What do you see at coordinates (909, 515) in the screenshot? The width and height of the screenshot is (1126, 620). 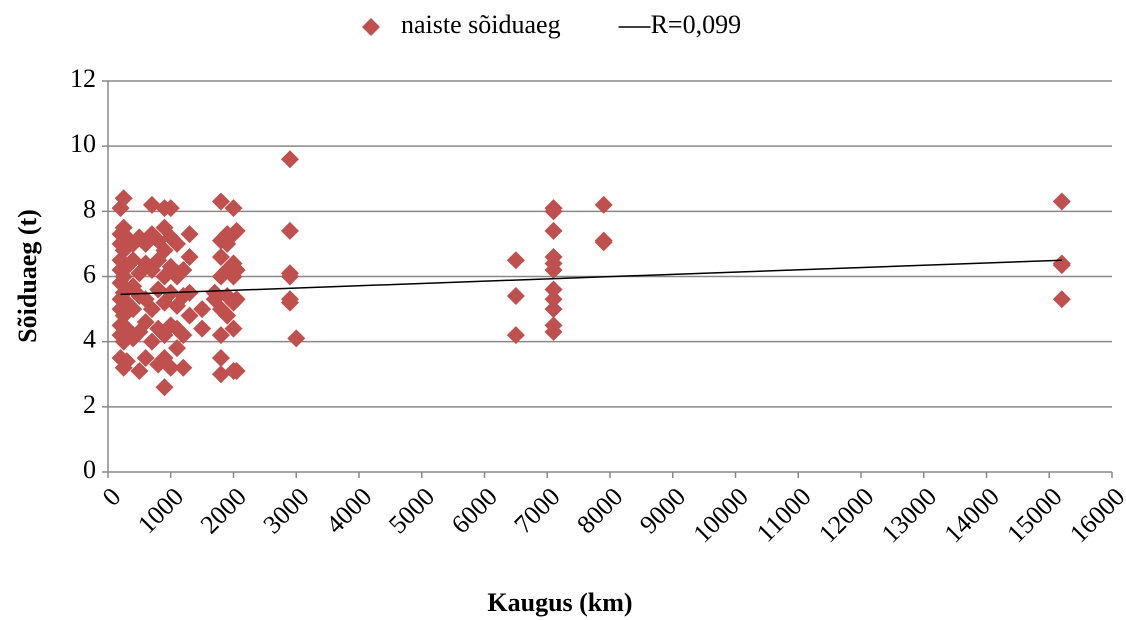 I see `x-tick-label: 13000` at bounding box center [909, 515].